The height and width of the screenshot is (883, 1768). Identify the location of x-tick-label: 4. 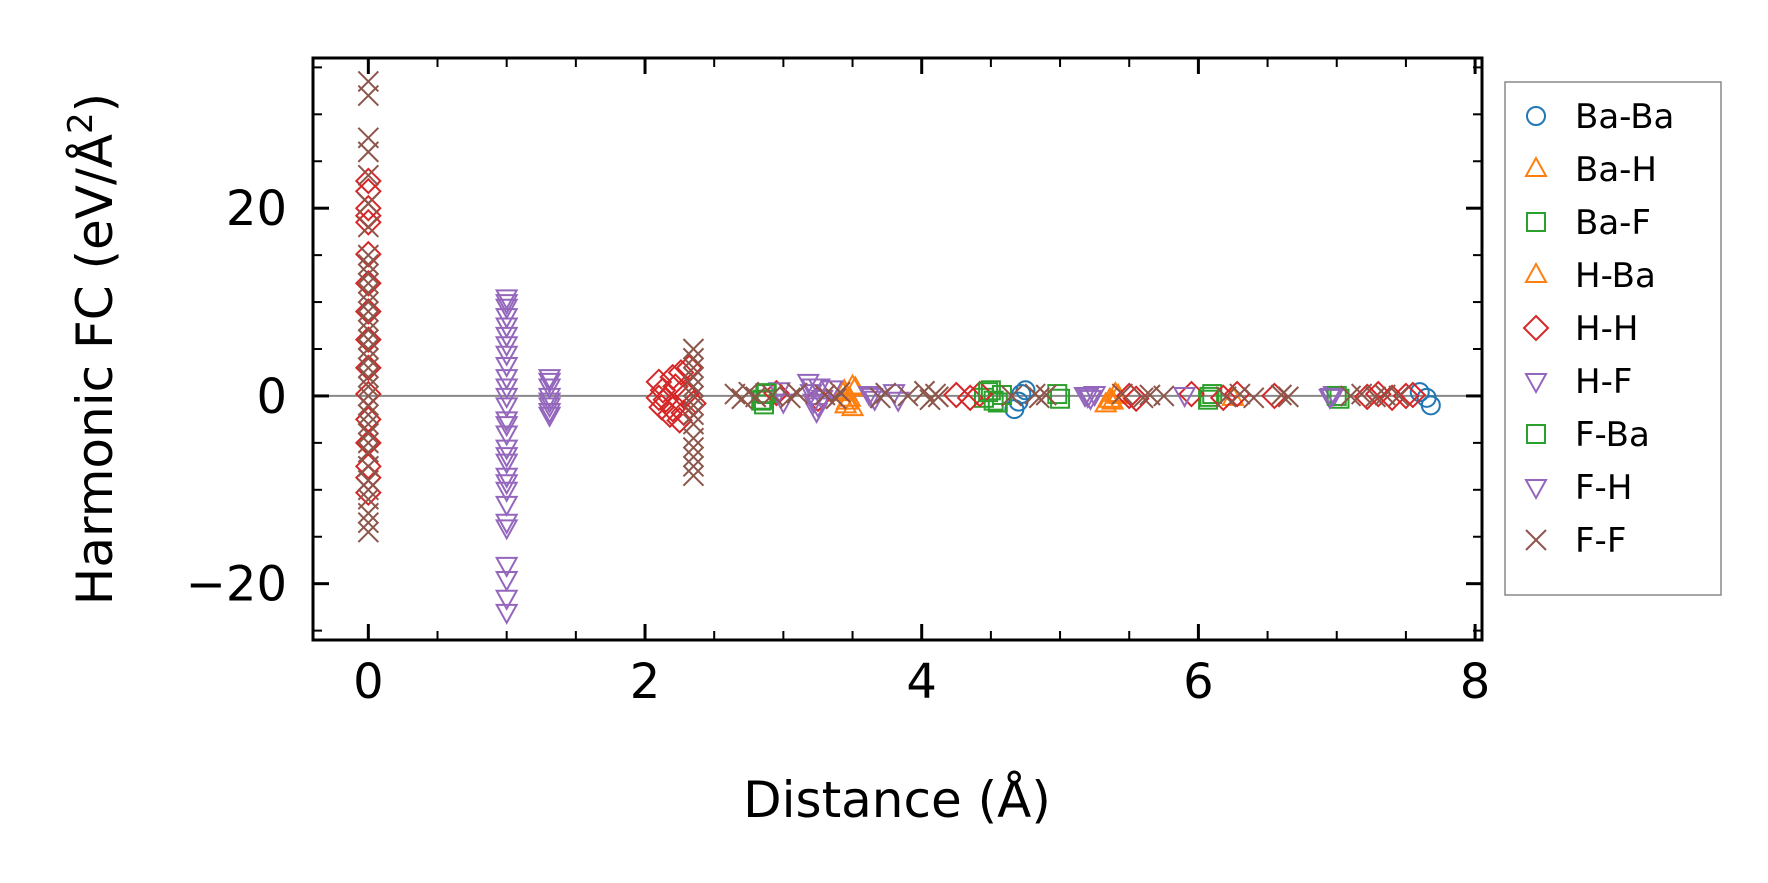
(921, 682).